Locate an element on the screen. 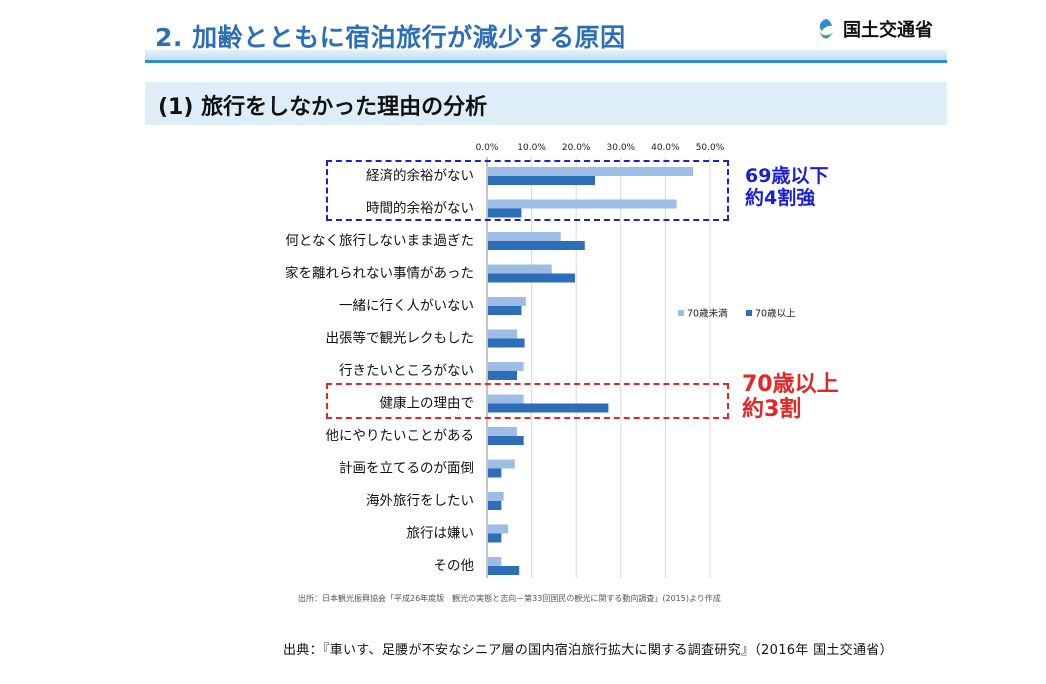  chart-legend: 70歳未満 70歳以上 is located at coordinates (737, 314).